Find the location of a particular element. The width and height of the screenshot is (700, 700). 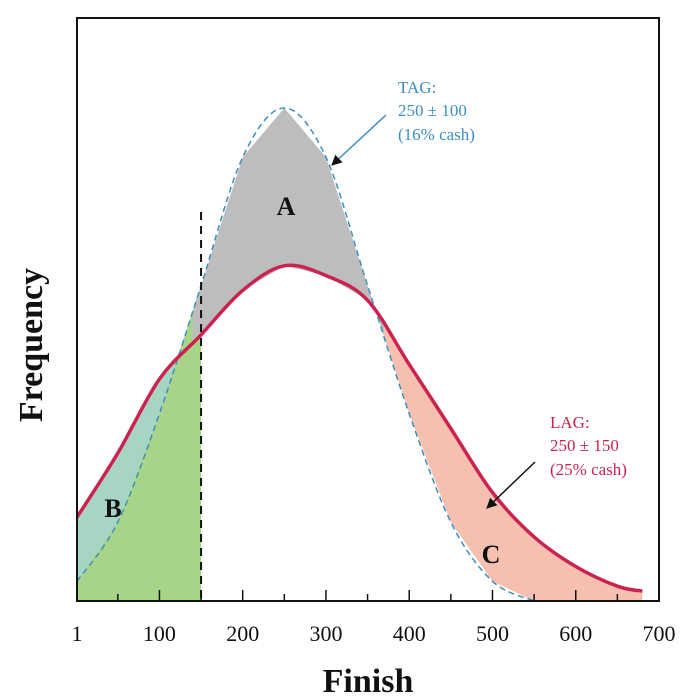

tag-annotation-line-2: 250 ± 100 is located at coordinates (432, 110).